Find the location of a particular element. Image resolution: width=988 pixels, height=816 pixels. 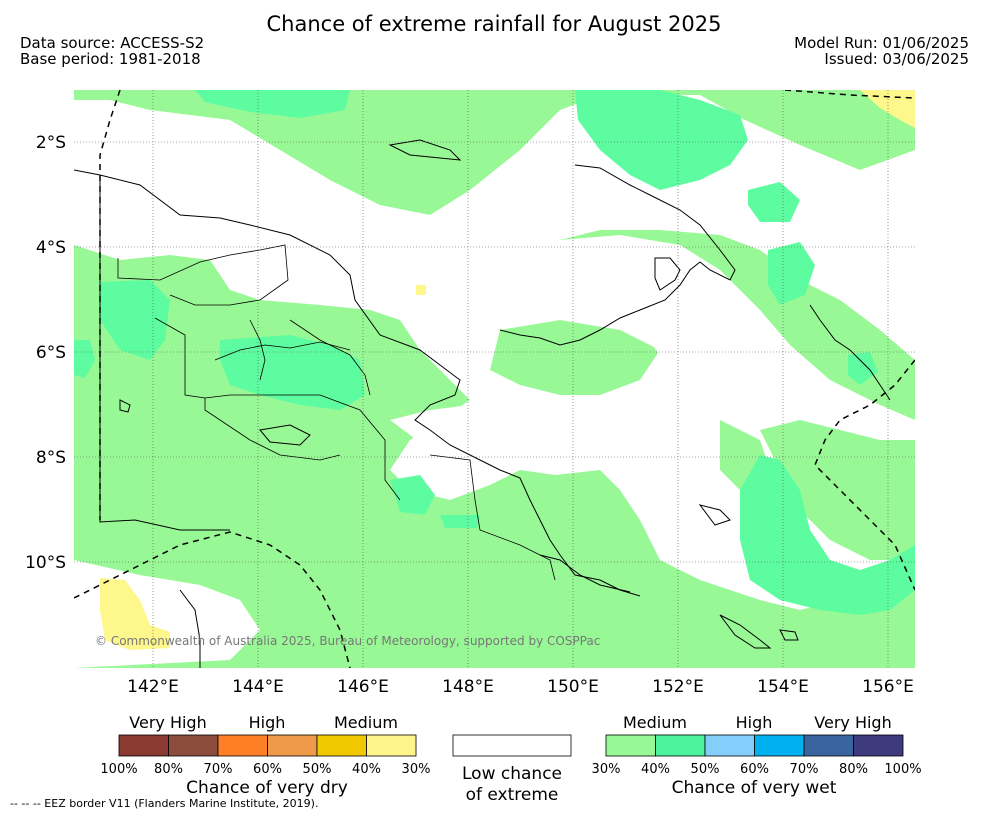

wet-tick-label: 40% is located at coordinates (655, 769).